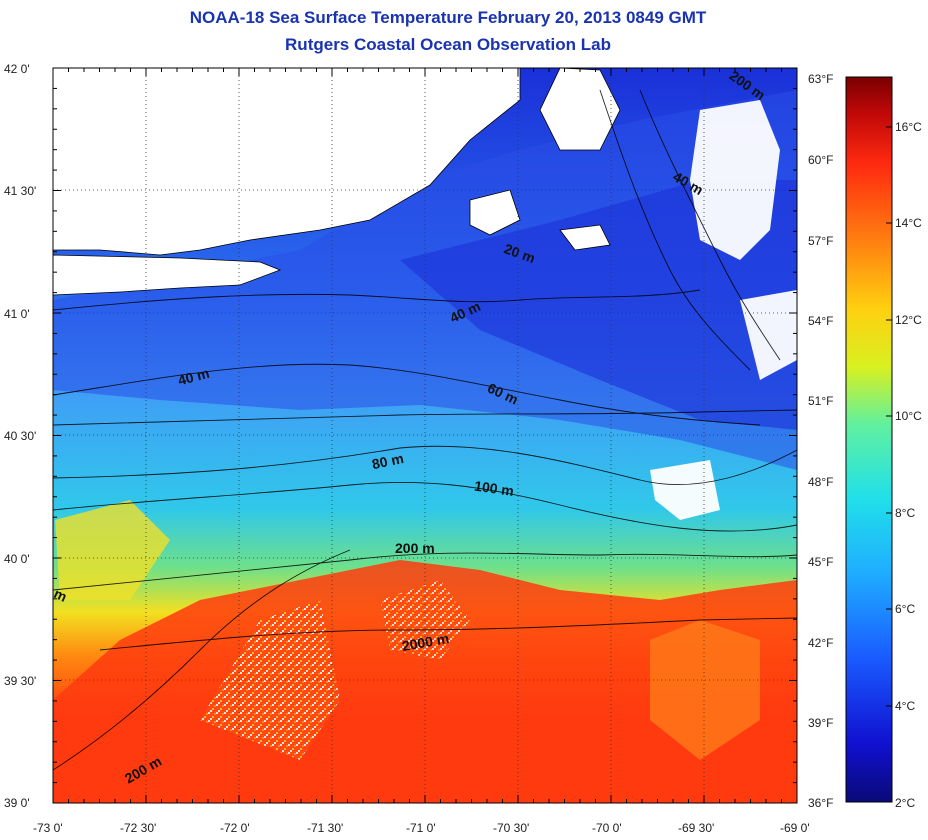 This screenshot has height=840, width=928. Describe the element at coordinates (167, 275) in the screenshot. I see `land-long-island` at that location.